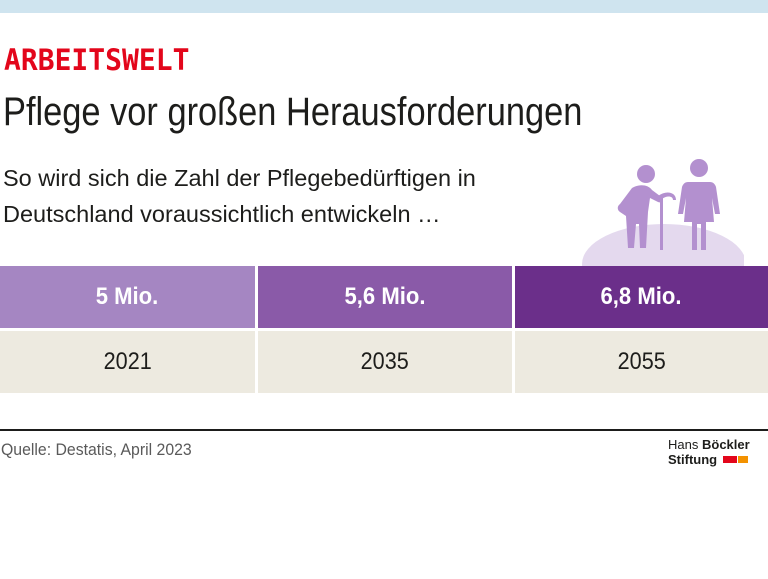  What do you see at coordinates (384, 430) in the screenshot?
I see `footer-divider` at bounding box center [384, 430].